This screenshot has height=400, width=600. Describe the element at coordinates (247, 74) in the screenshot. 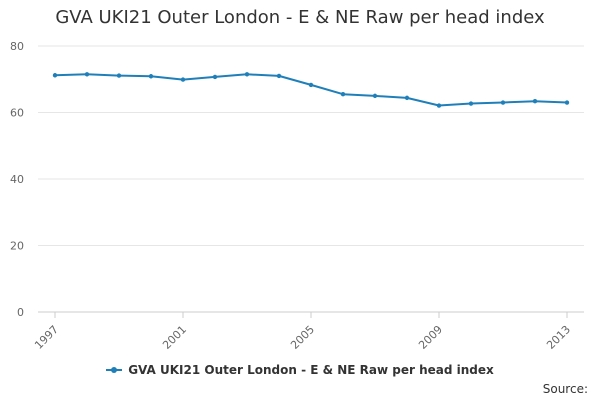

I see `data-point-2003` at that location.